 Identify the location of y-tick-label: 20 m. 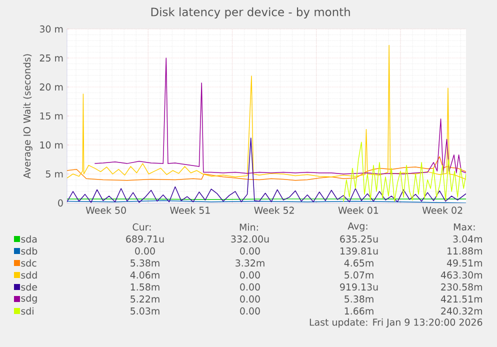
(51, 87).